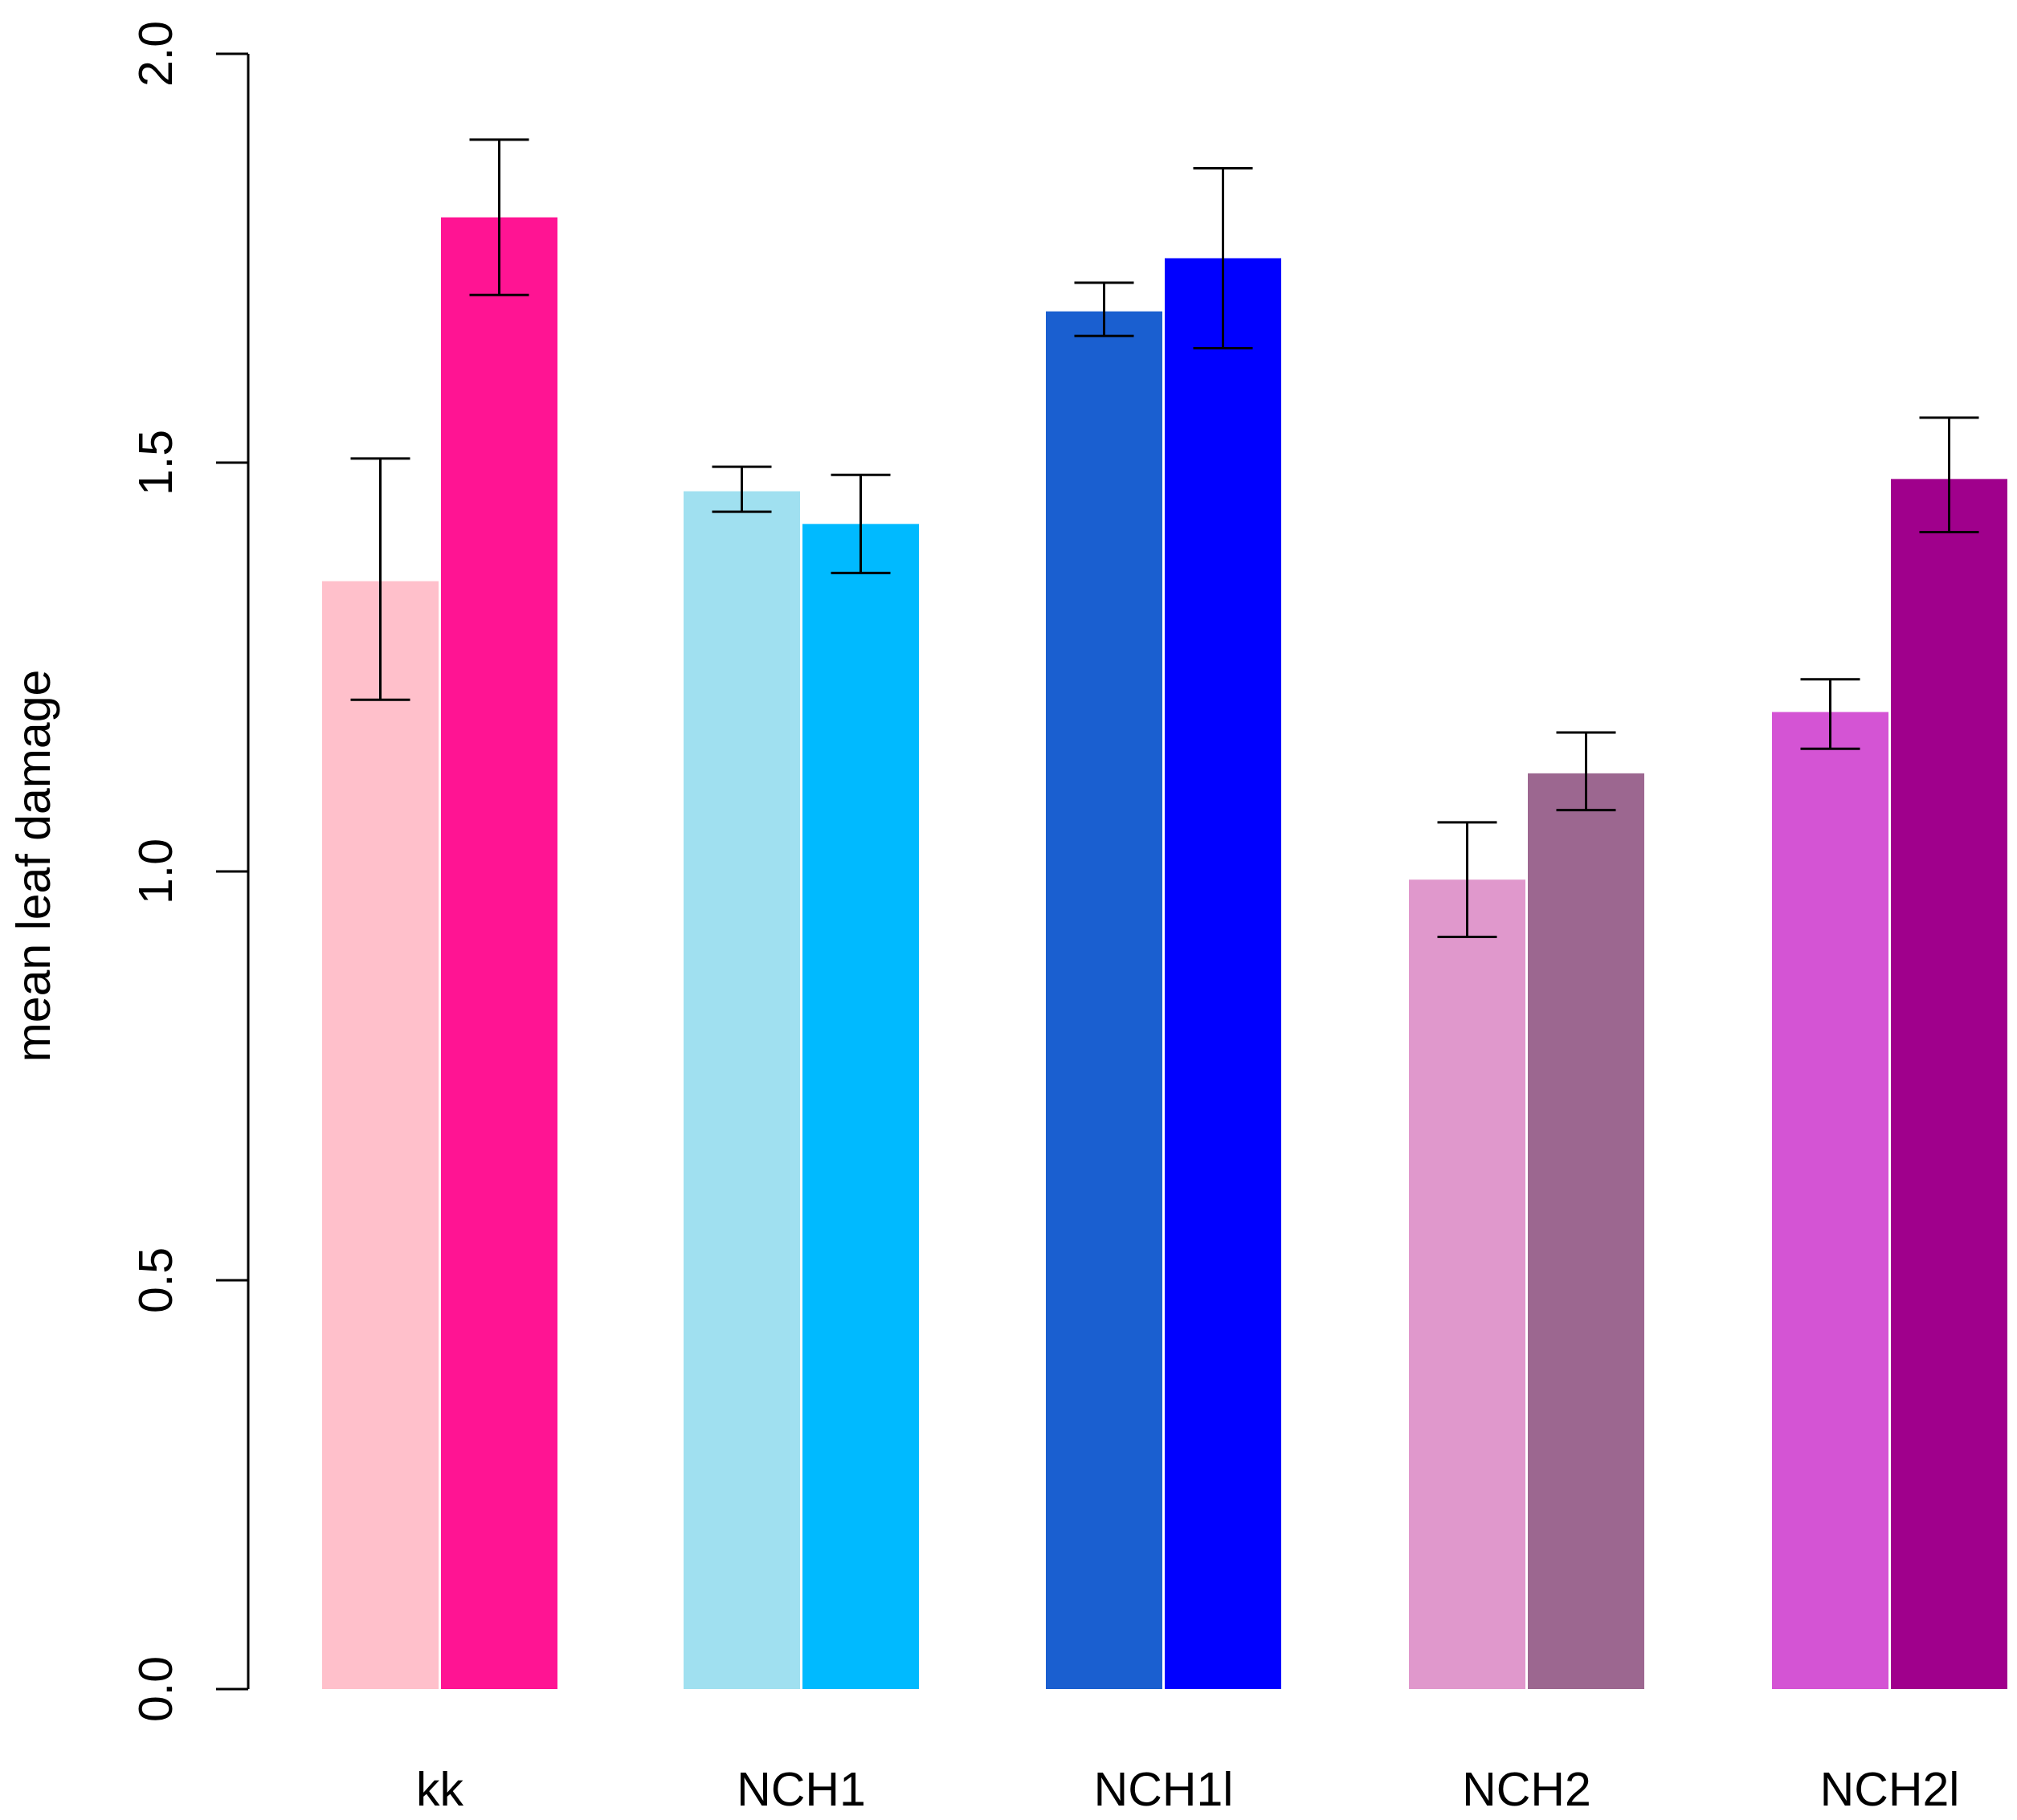  I want to click on y-axis: 0.0 0.5 1.0 1.5 2.0, so click(190, 871).